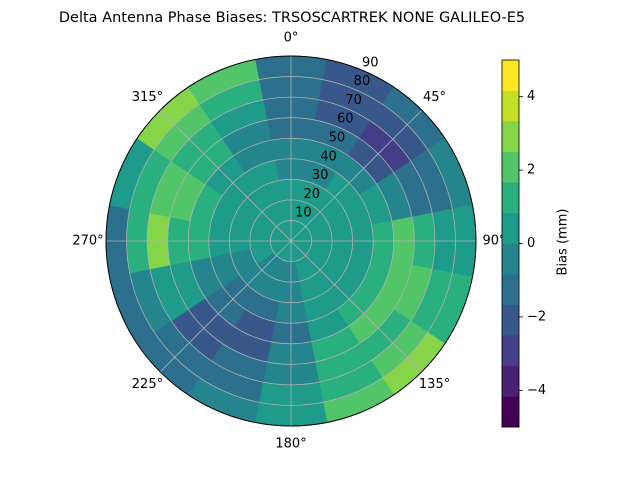 This screenshot has width=640, height=480. What do you see at coordinates (345, 119) in the screenshot?
I see `r-tick-label: 60` at bounding box center [345, 119].